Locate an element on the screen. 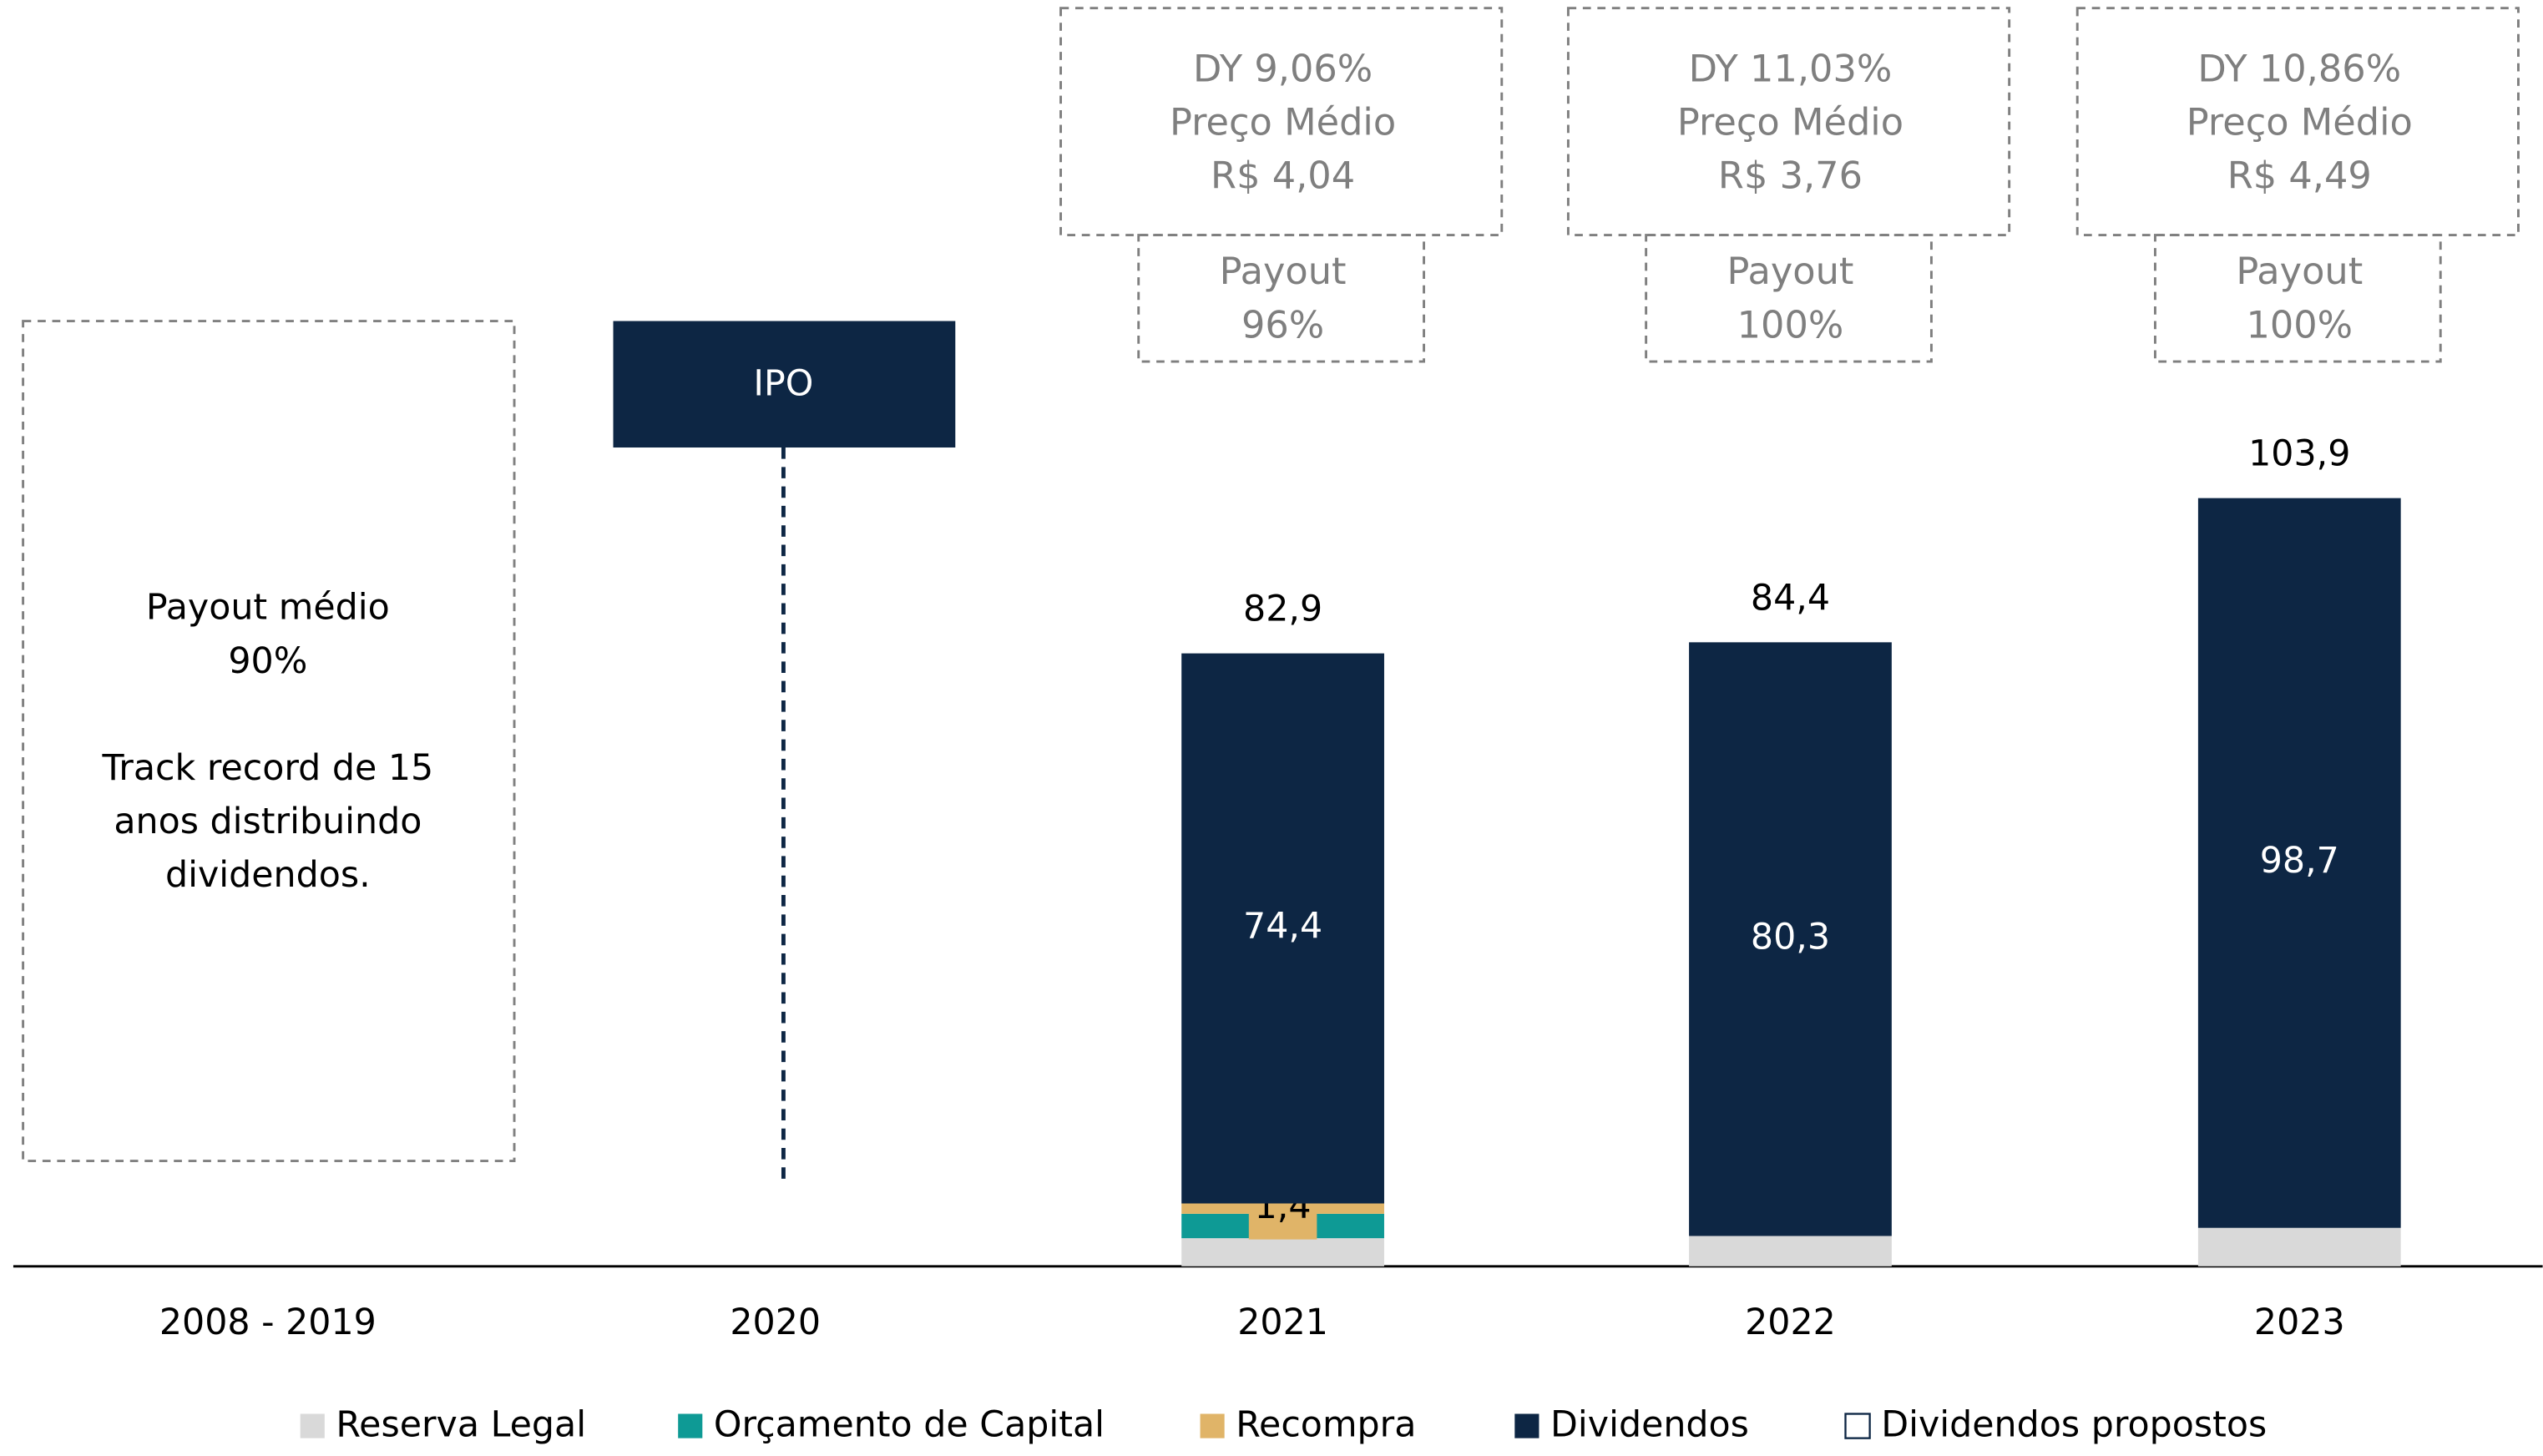 The width and height of the screenshot is (2543, 1456). total-label: 82,9 is located at coordinates (1282, 609).